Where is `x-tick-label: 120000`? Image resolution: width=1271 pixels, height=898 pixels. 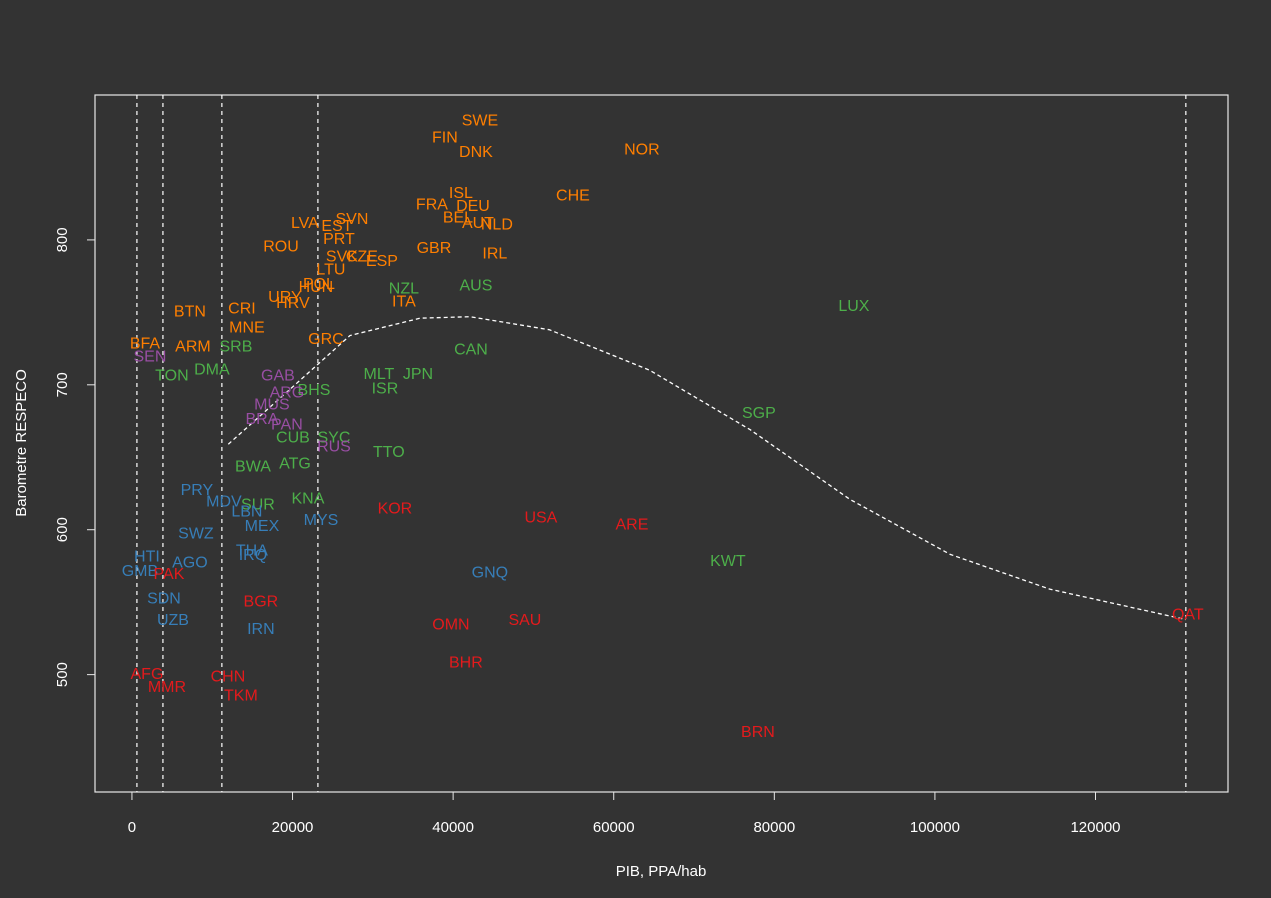 x-tick-label: 120000 is located at coordinates (1095, 827).